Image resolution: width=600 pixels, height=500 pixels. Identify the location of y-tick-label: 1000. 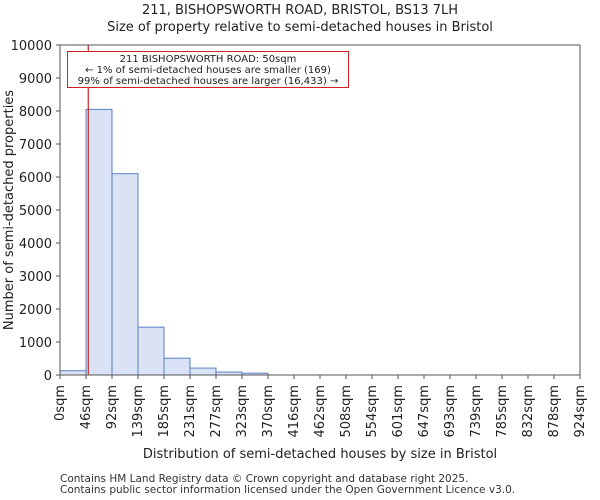
(35, 343).